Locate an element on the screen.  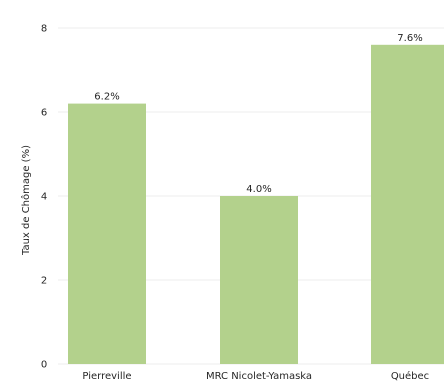
y-tick-label: 4 is located at coordinates (44, 197).